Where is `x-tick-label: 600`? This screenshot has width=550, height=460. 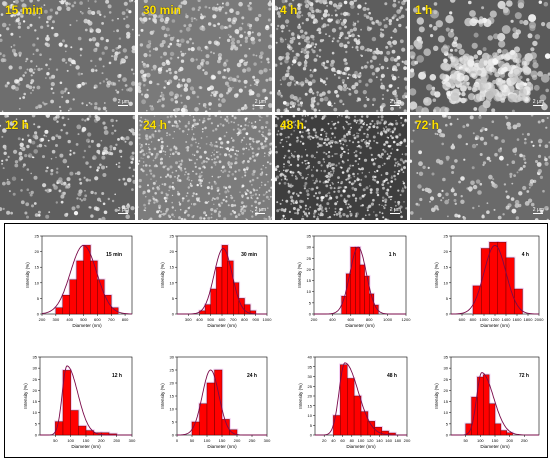
x-tick-label: 600 is located at coordinates (462, 319).